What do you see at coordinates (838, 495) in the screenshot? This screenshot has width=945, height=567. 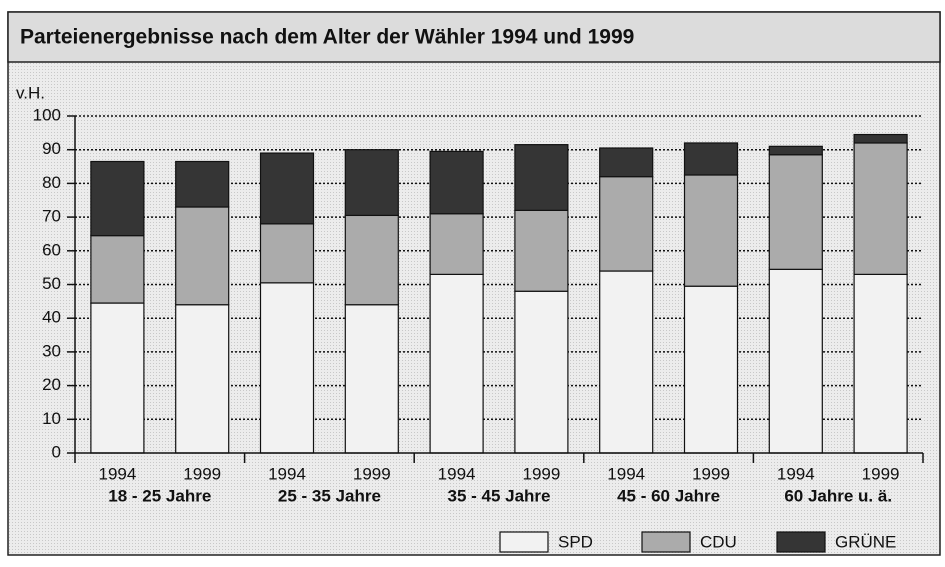 I see `group-label: 60 Jahre u. ä.` at bounding box center [838, 495].